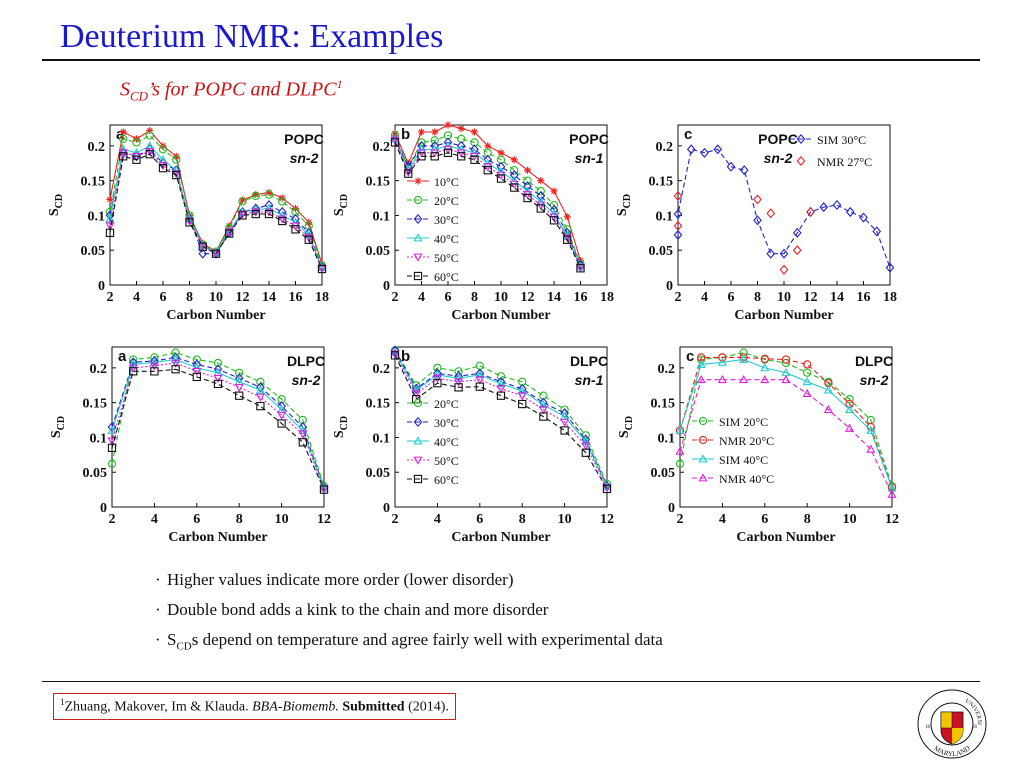  What do you see at coordinates (446, 239) in the screenshot?
I see `legend-label: 40°C` at bounding box center [446, 239].